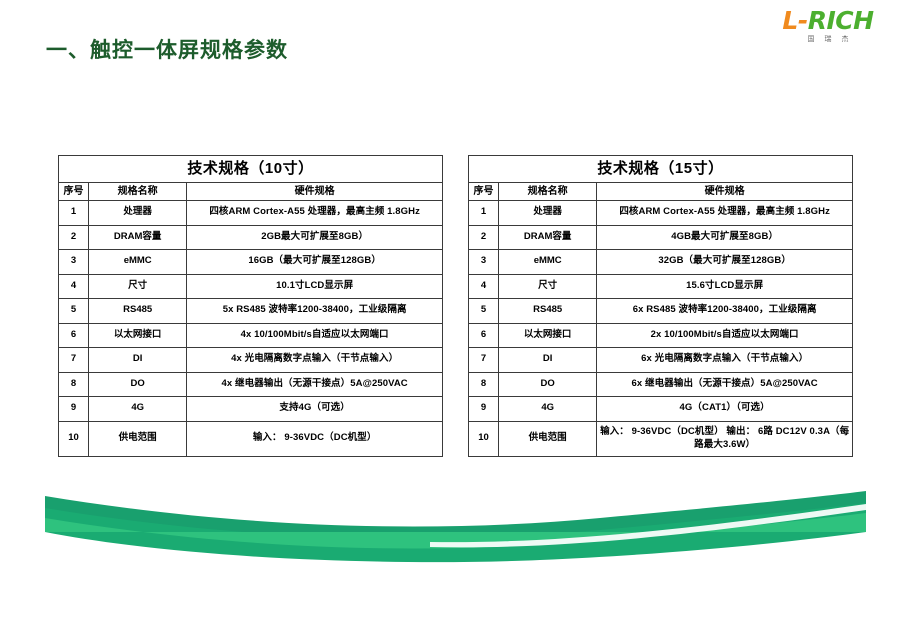 The image size is (900, 636). I want to click on ribbon-band-light, so click(455, 531).